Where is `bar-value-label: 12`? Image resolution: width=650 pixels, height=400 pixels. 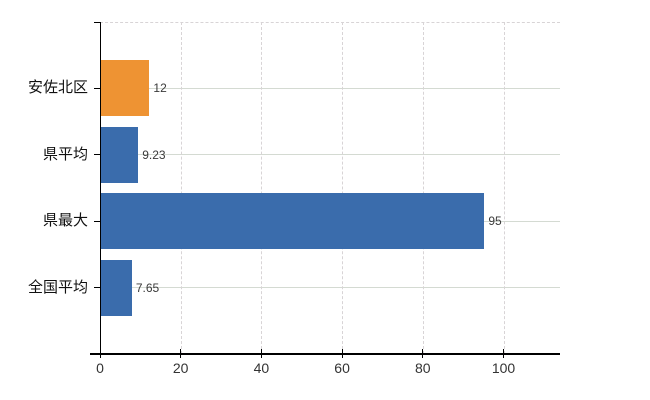
bar-value-label: 12 is located at coordinates (160, 88).